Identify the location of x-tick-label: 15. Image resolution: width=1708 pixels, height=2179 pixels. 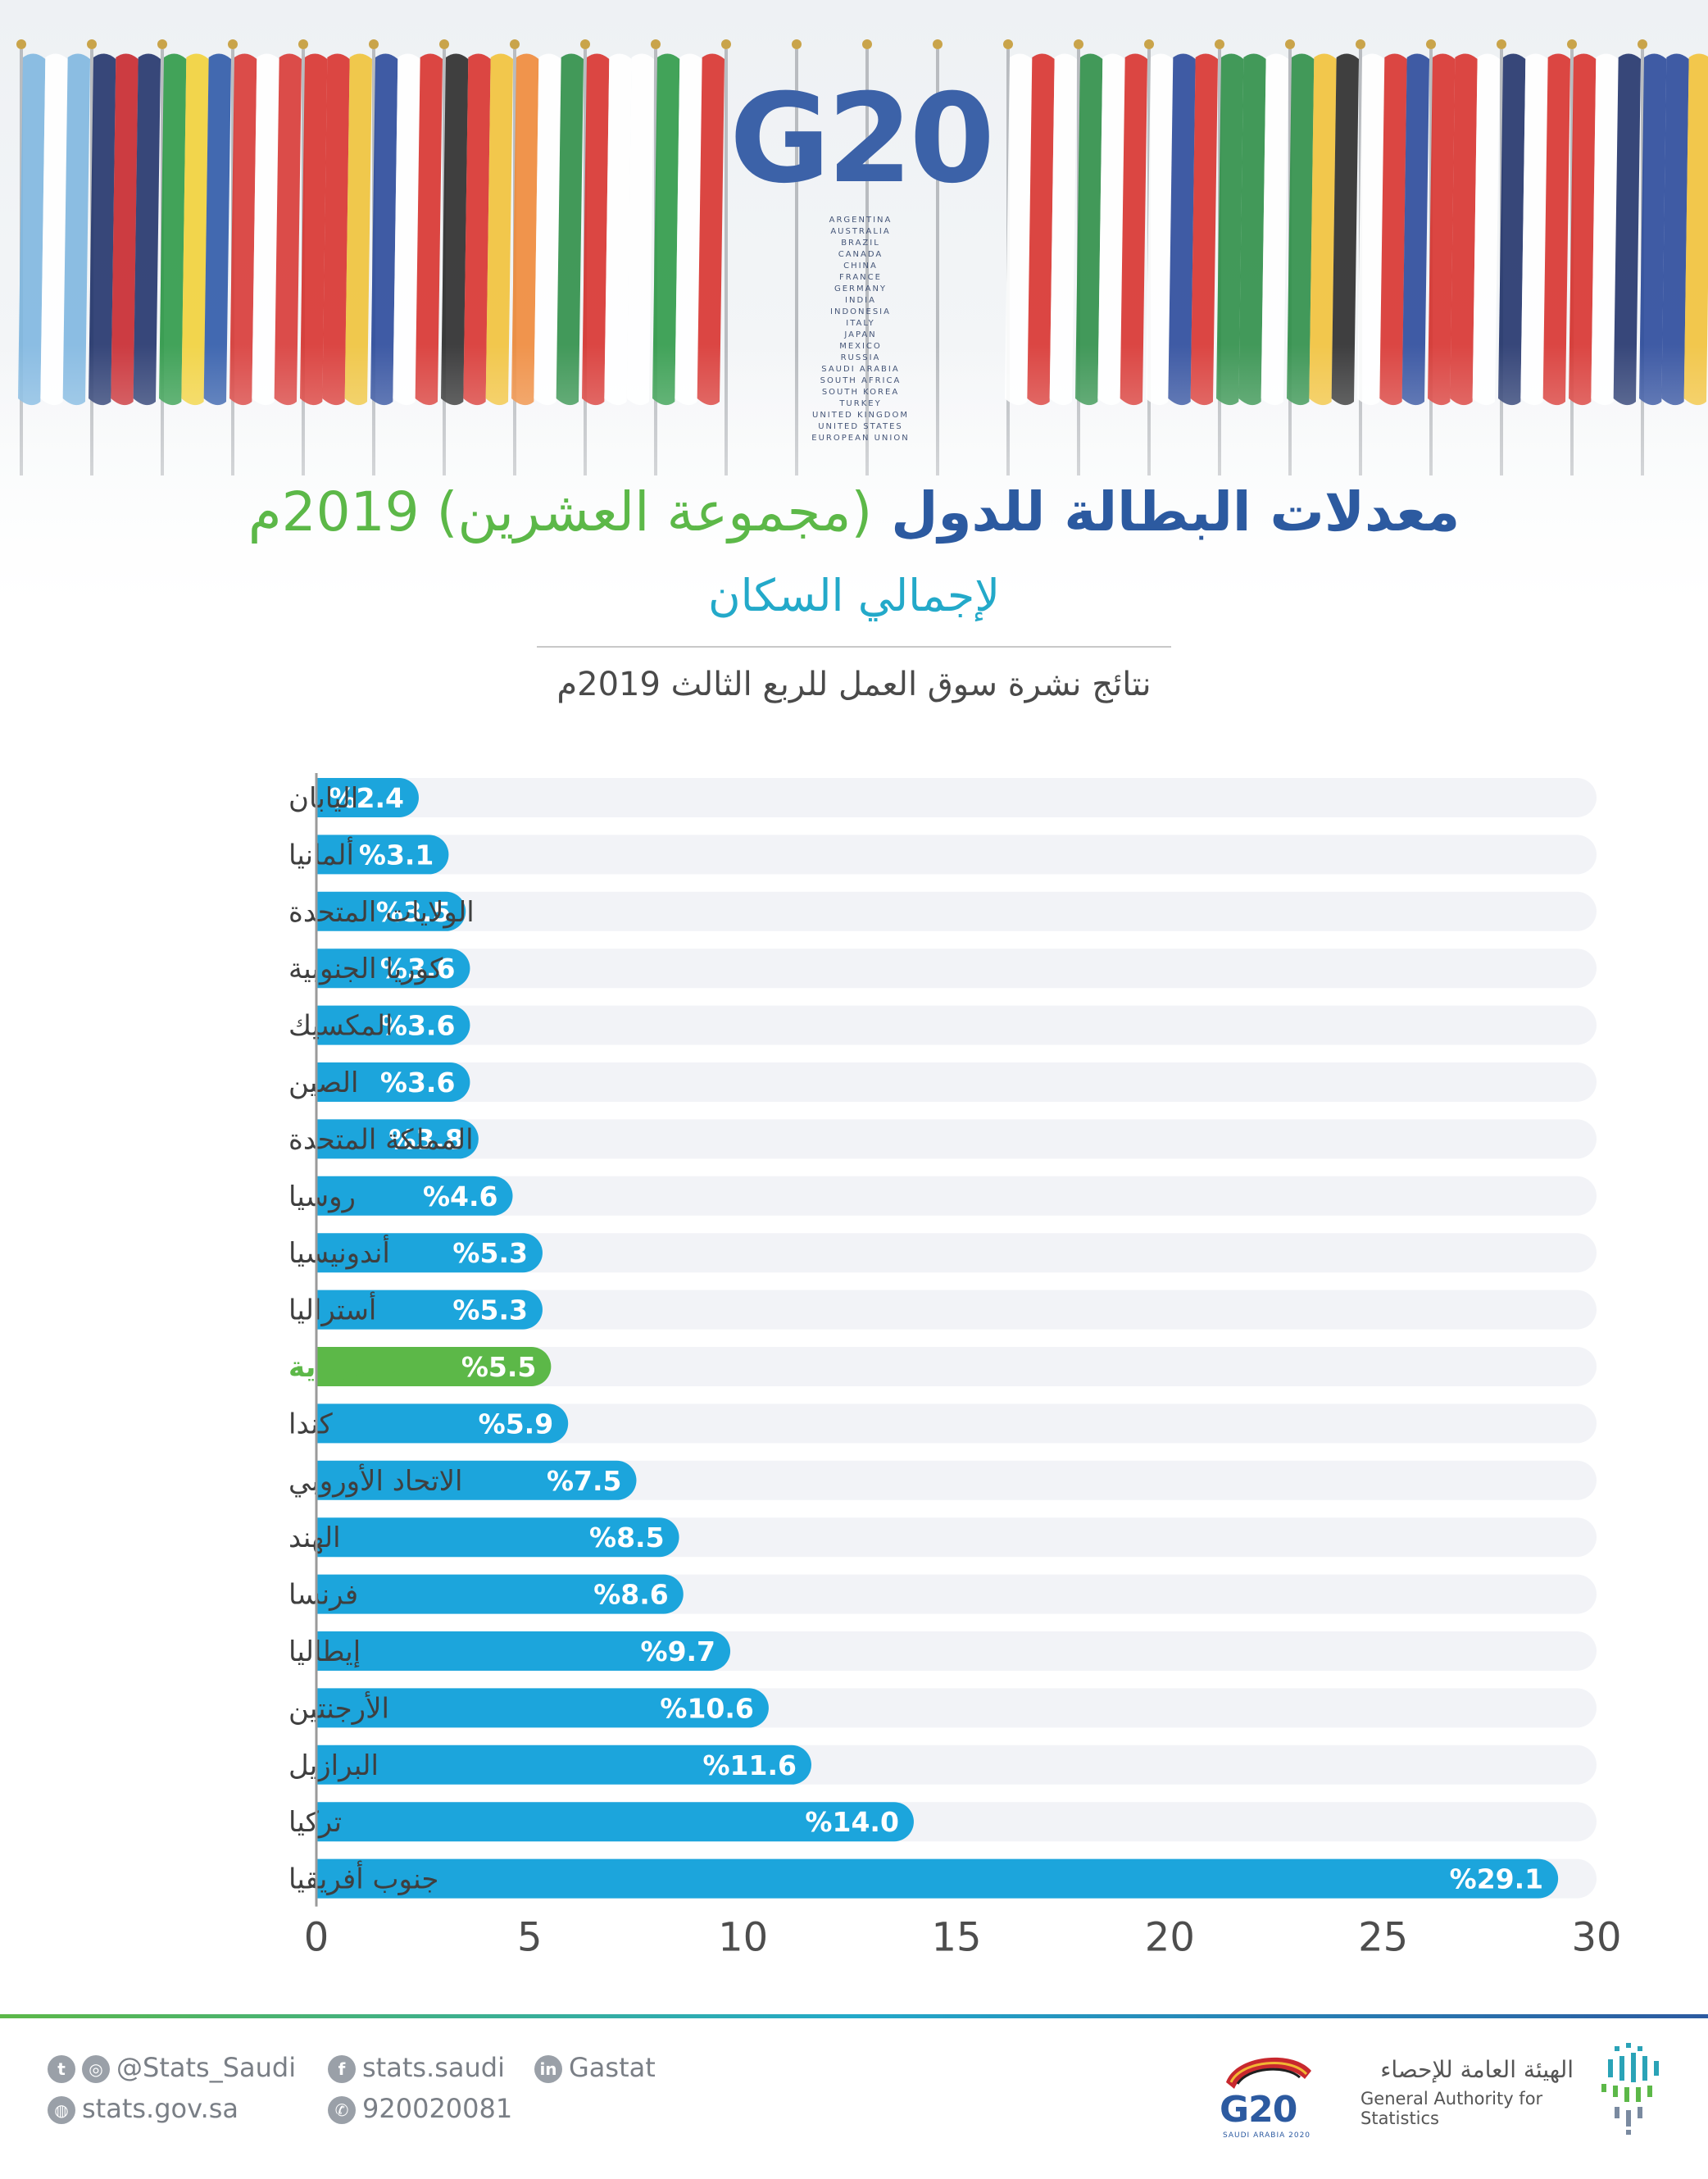
(956, 1938).